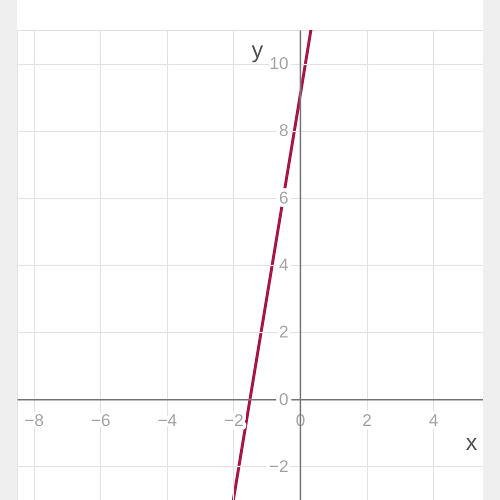  Describe the element at coordinates (367, 420) in the screenshot. I see `x-tick-label: 2` at that location.